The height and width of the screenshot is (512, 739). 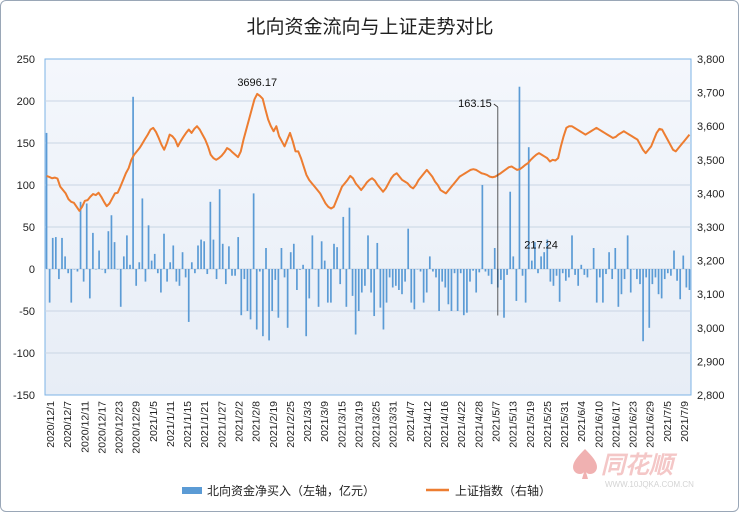 What do you see at coordinates (582, 421) in the screenshot?
I see `x-tick-label: 2021/6/4` at bounding box center [582, 421].